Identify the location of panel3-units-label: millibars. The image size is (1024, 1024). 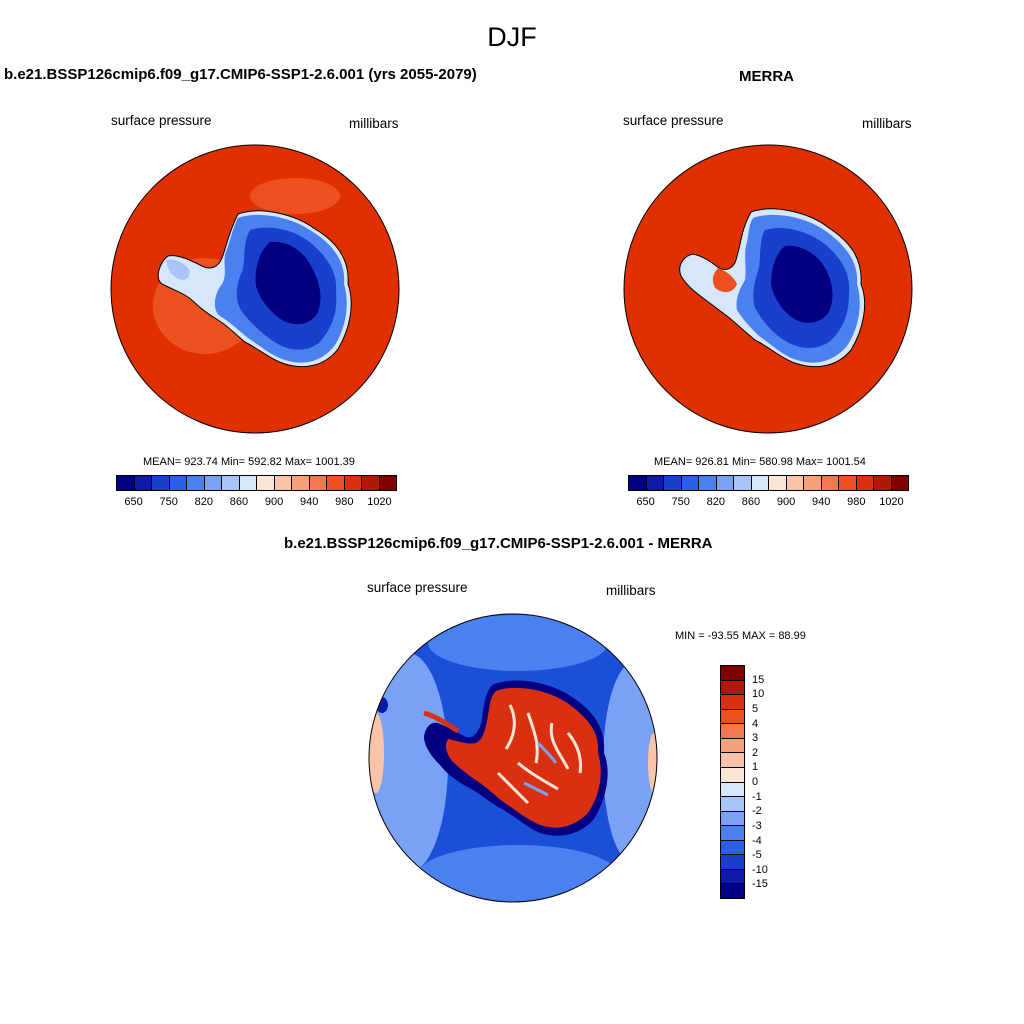
(631, 590).